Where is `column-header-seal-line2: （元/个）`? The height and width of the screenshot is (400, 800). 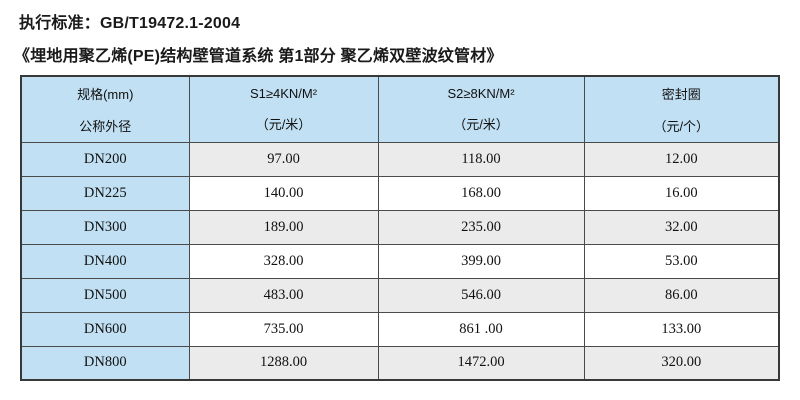 column-header-seal-line2: （元/个） is located at coordinates (681, 126).